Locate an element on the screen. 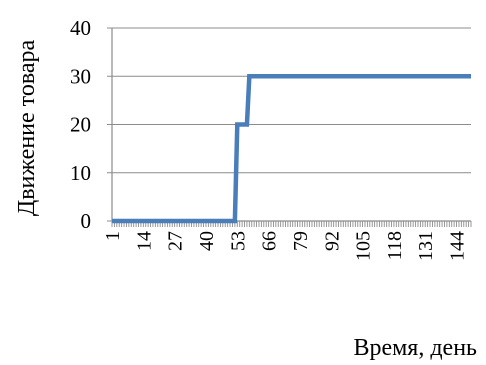 This screenshot has height=365, width=486. y-tick-labels: 0 10 20 30 40 is located at coordinates (80, 124).